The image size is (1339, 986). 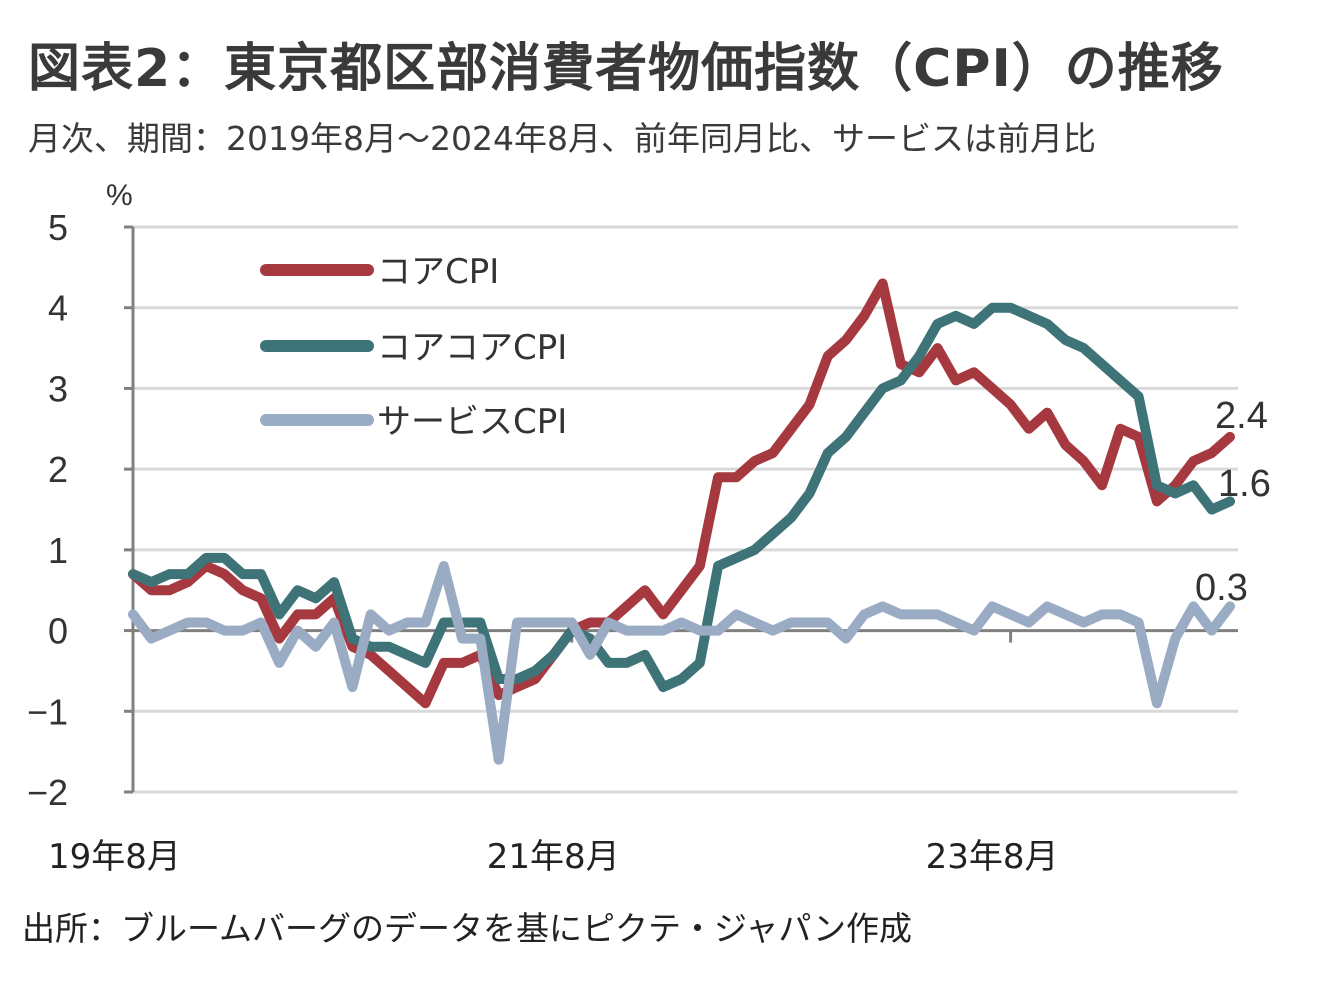 What do you see at coordinates (1221, 588) in the screenshot?
I see `end-value-label: 0.3` at bounding box center [1221, 588].